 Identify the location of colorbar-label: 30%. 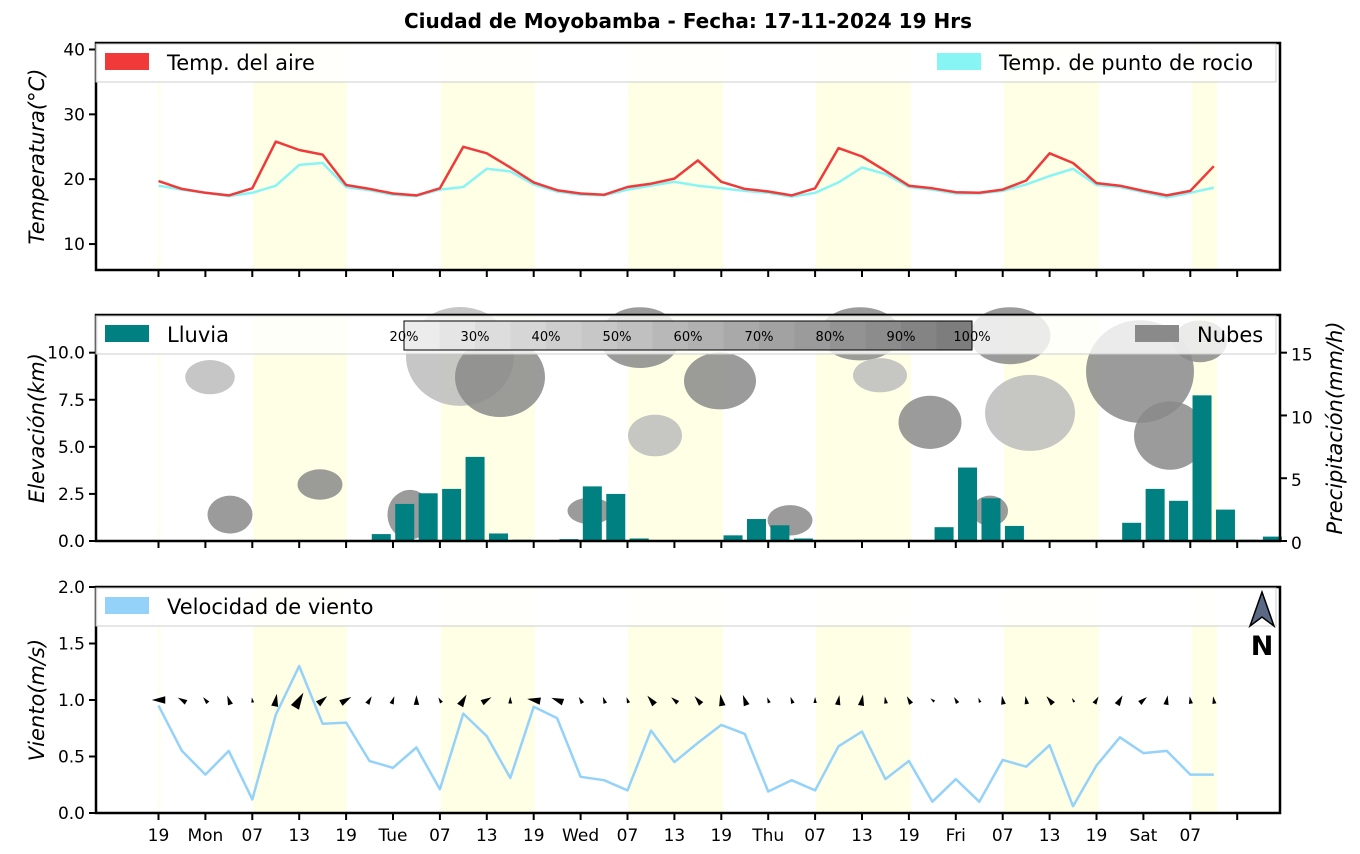
(475, 337).